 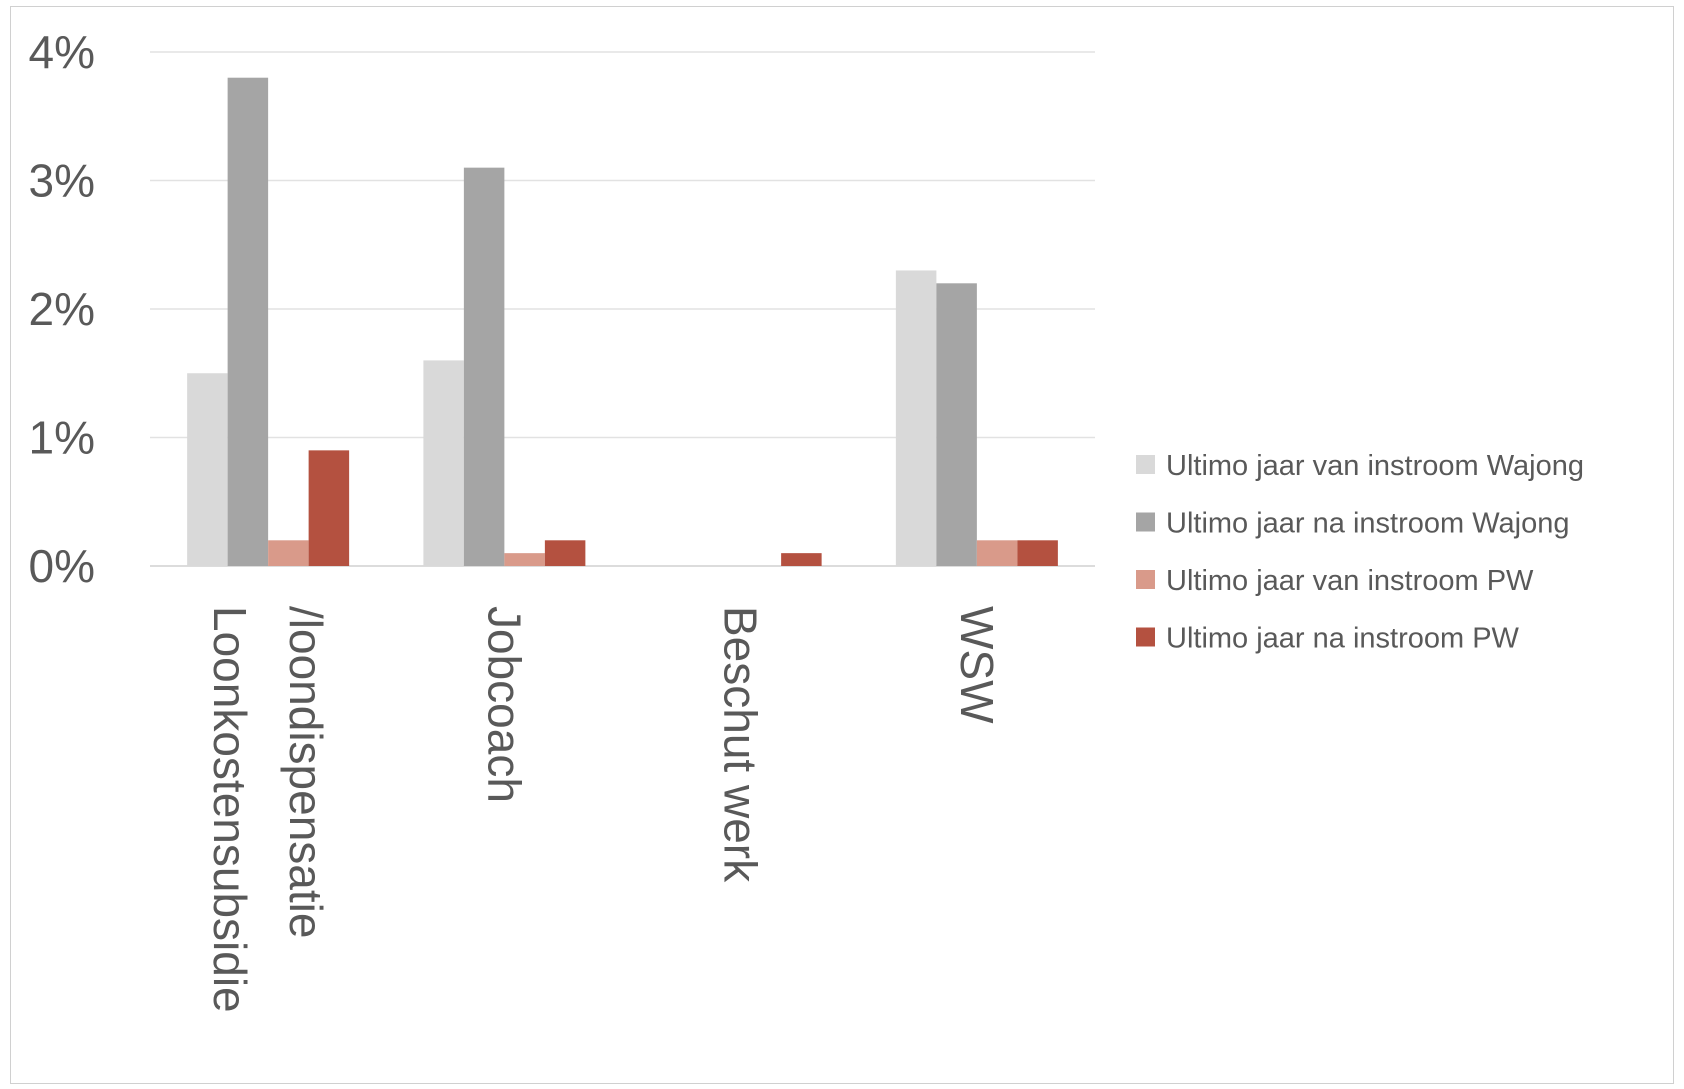 I want to click on x-tick-label: Beschut werk, so click(x=741, y=744).